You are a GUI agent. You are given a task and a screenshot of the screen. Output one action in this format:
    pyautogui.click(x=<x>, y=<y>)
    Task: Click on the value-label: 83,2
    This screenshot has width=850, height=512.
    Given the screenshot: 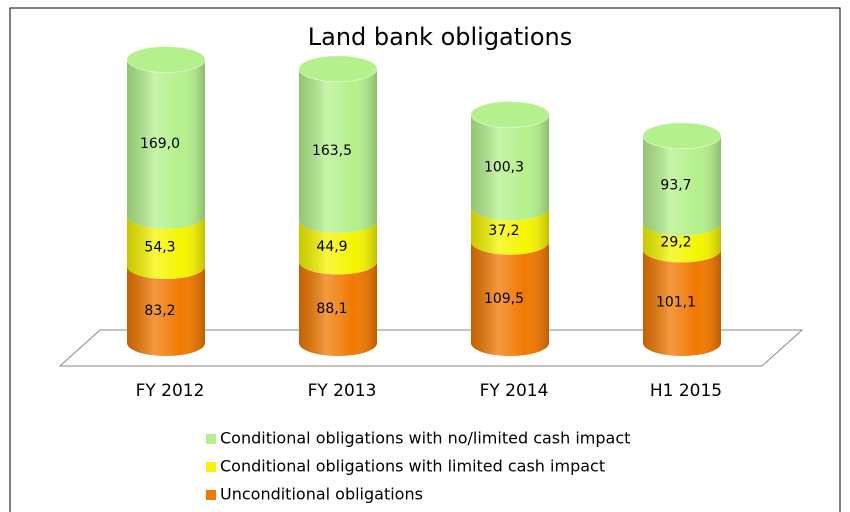 What is the action you would take?
    pyautogui.click(x=159, y=311)
    